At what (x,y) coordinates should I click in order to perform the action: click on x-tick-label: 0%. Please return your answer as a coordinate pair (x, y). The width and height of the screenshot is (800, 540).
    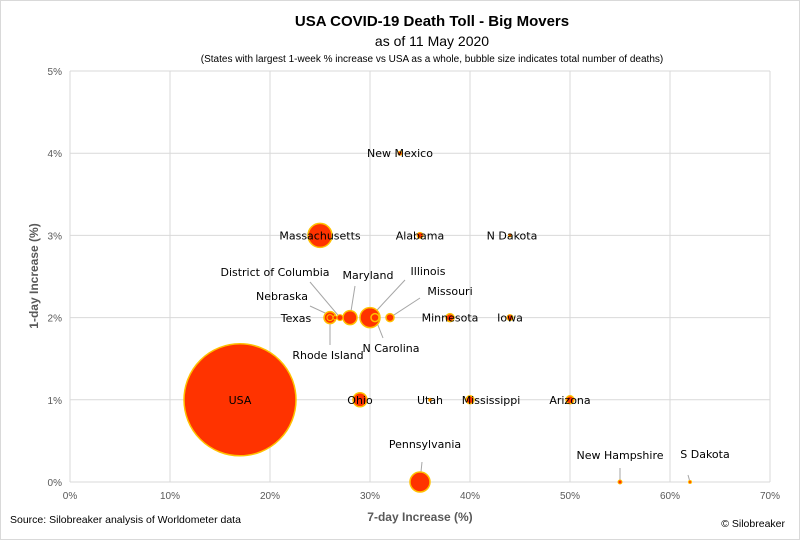
    Looking at the image, I should click on (70, 496).